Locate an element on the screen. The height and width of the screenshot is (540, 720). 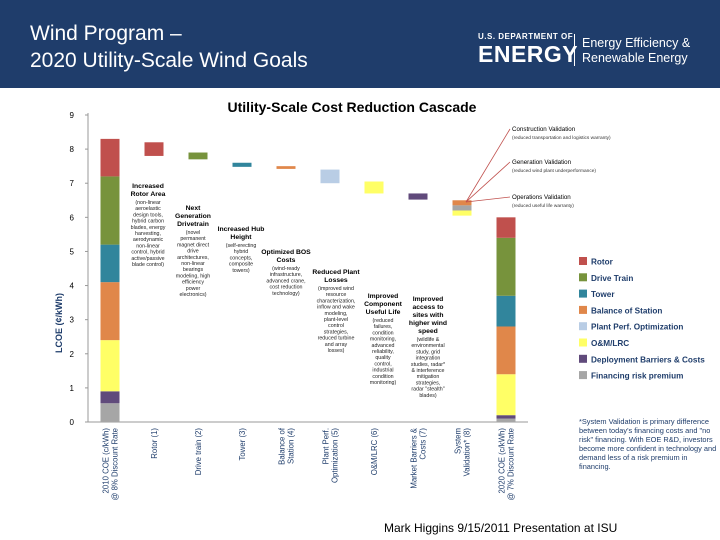
legend-label: Tower is located at coordinates (603, 294).